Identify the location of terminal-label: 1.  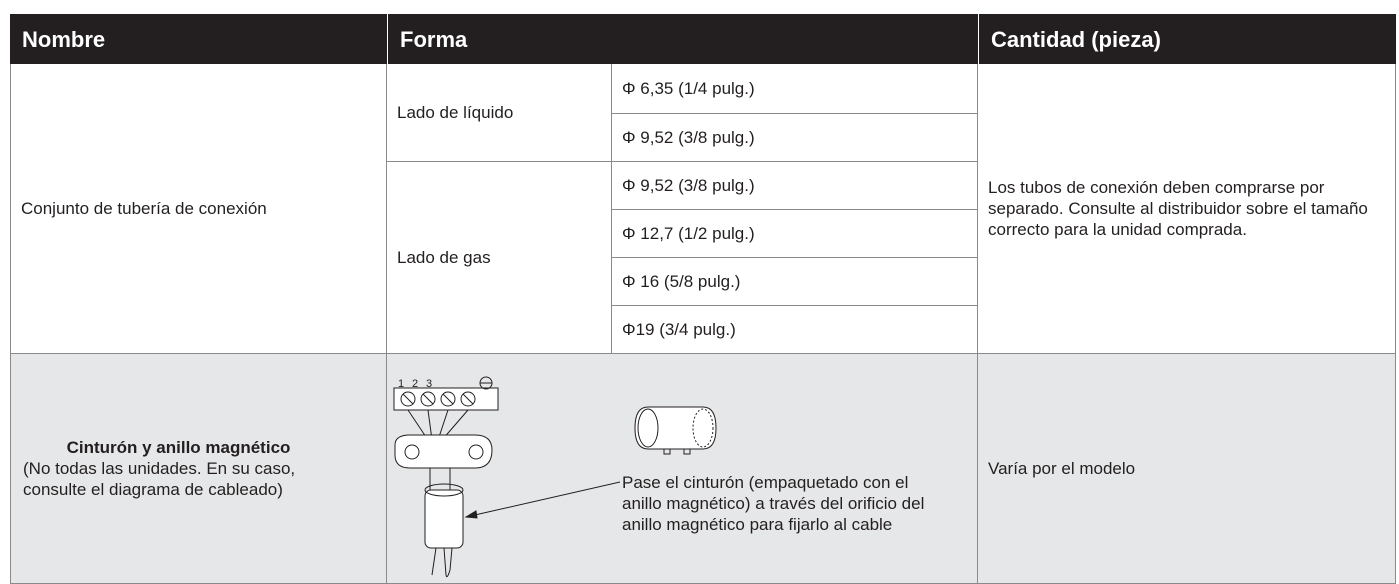
(401, 384).